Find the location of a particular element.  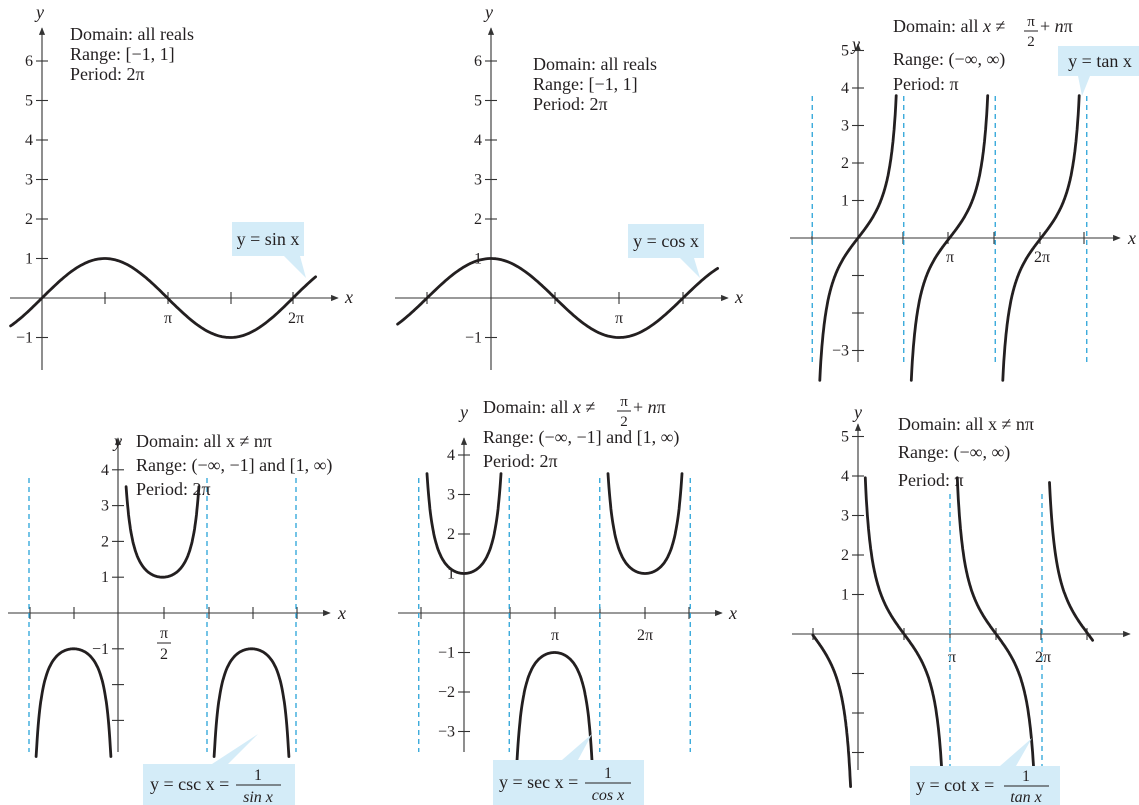

csc-curves is located at coordinates (162, 621).